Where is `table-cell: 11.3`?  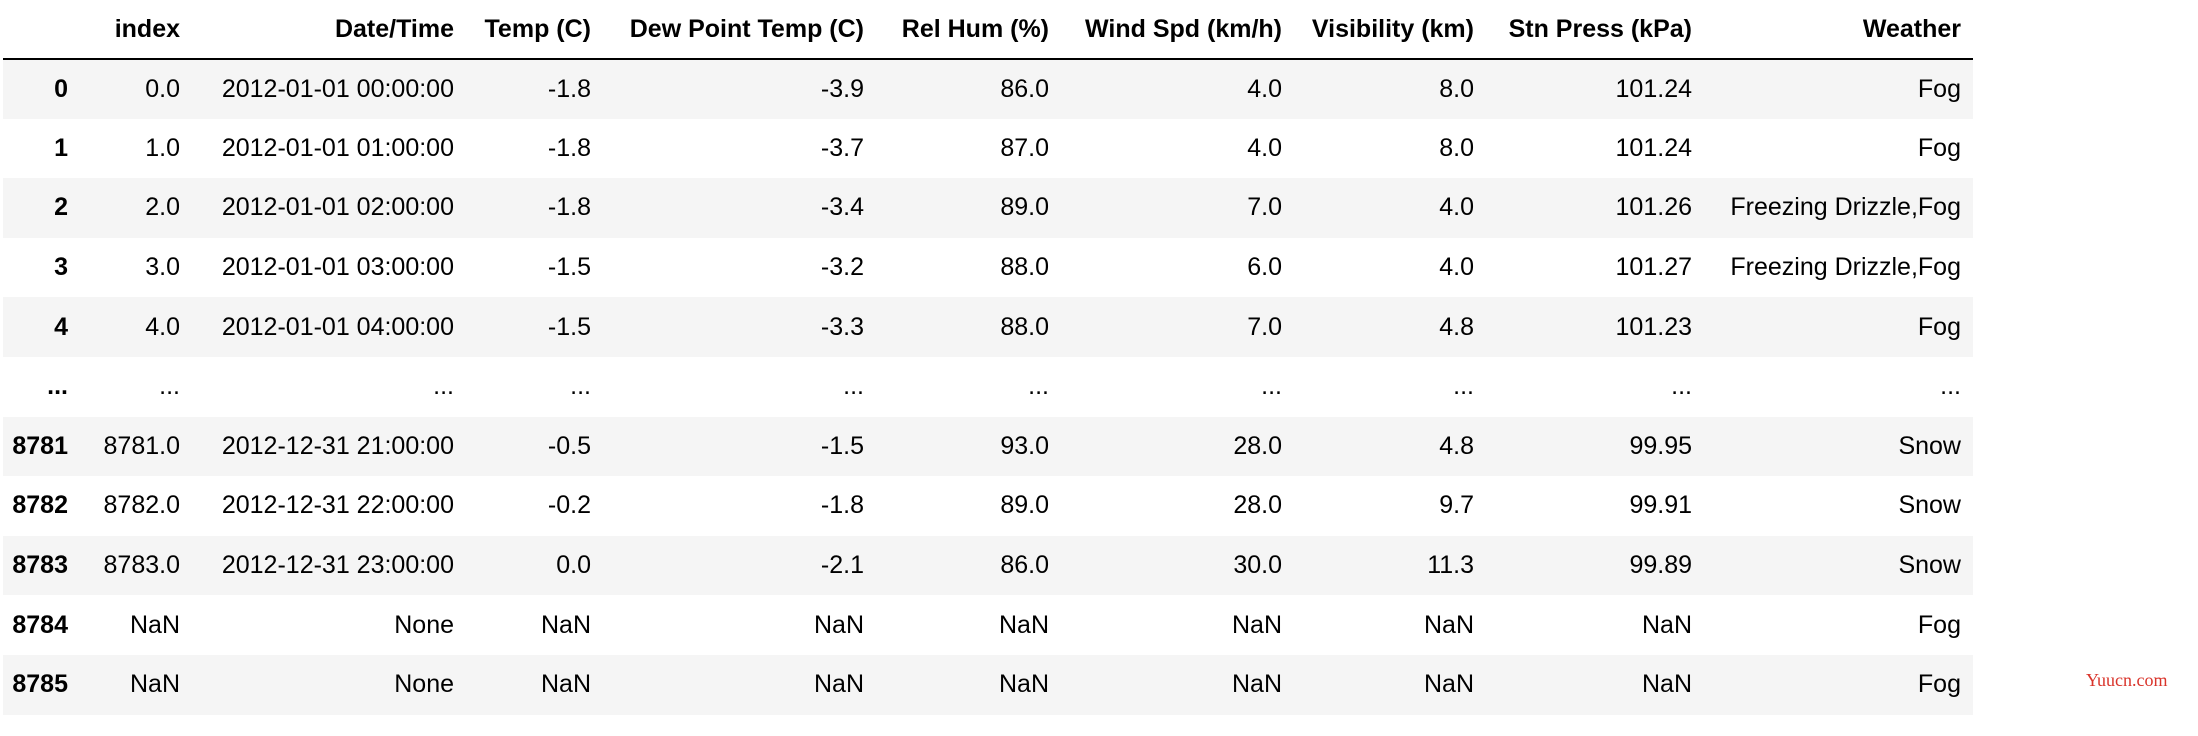
table-cell: 11.3 is located at coordinates (1450, 565).